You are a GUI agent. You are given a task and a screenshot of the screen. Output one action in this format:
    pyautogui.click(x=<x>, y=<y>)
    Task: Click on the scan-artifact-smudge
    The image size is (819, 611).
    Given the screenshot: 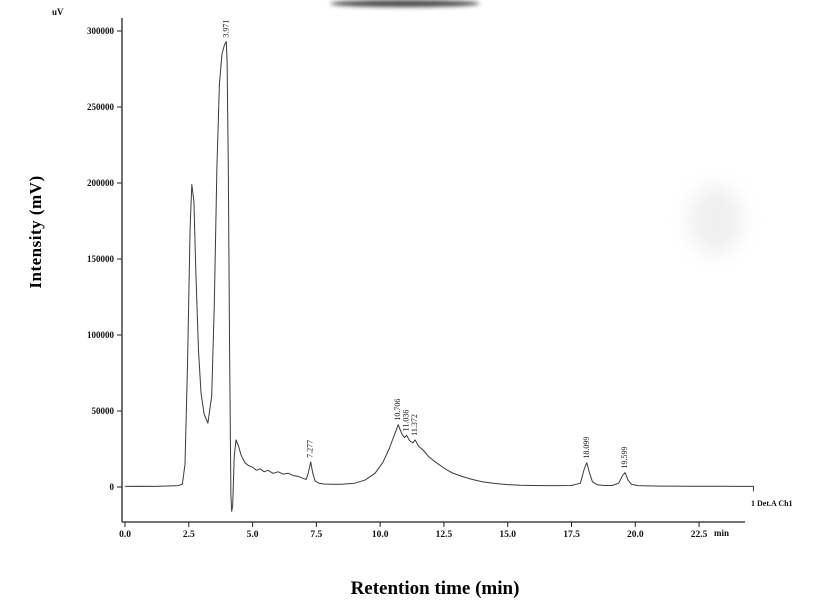 What is the action you would take?
    pyautogui.click(x=405, y=3)
    